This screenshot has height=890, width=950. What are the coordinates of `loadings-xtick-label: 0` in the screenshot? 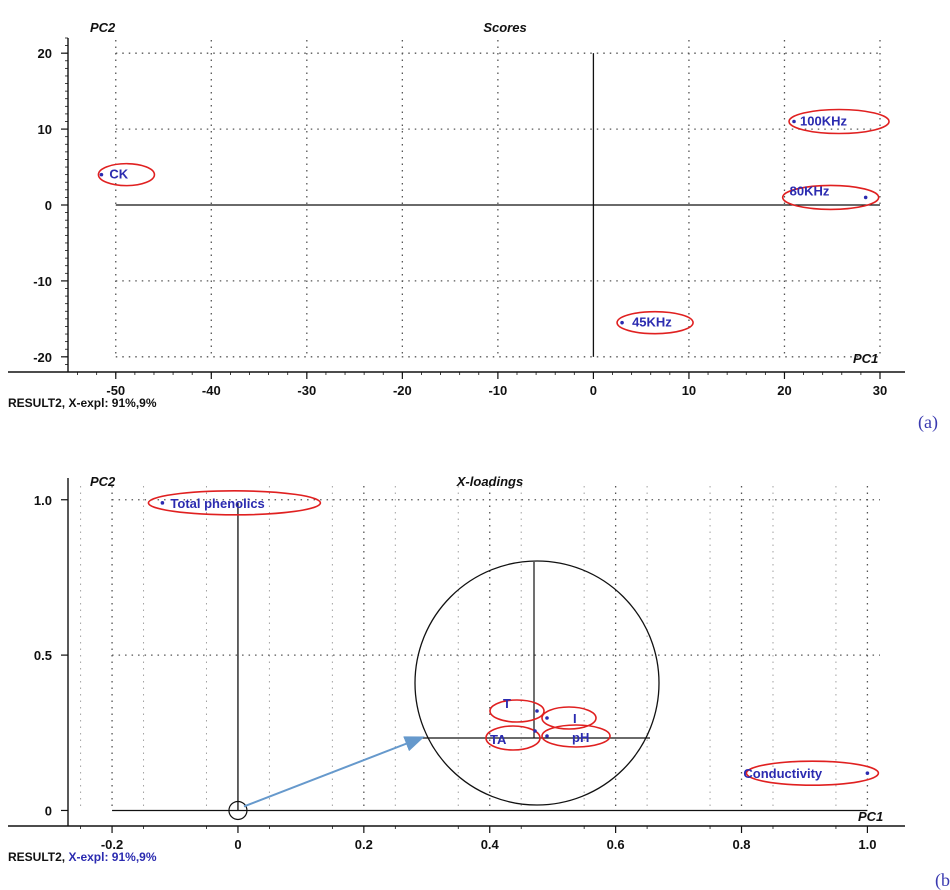 It's located at (237, 844).